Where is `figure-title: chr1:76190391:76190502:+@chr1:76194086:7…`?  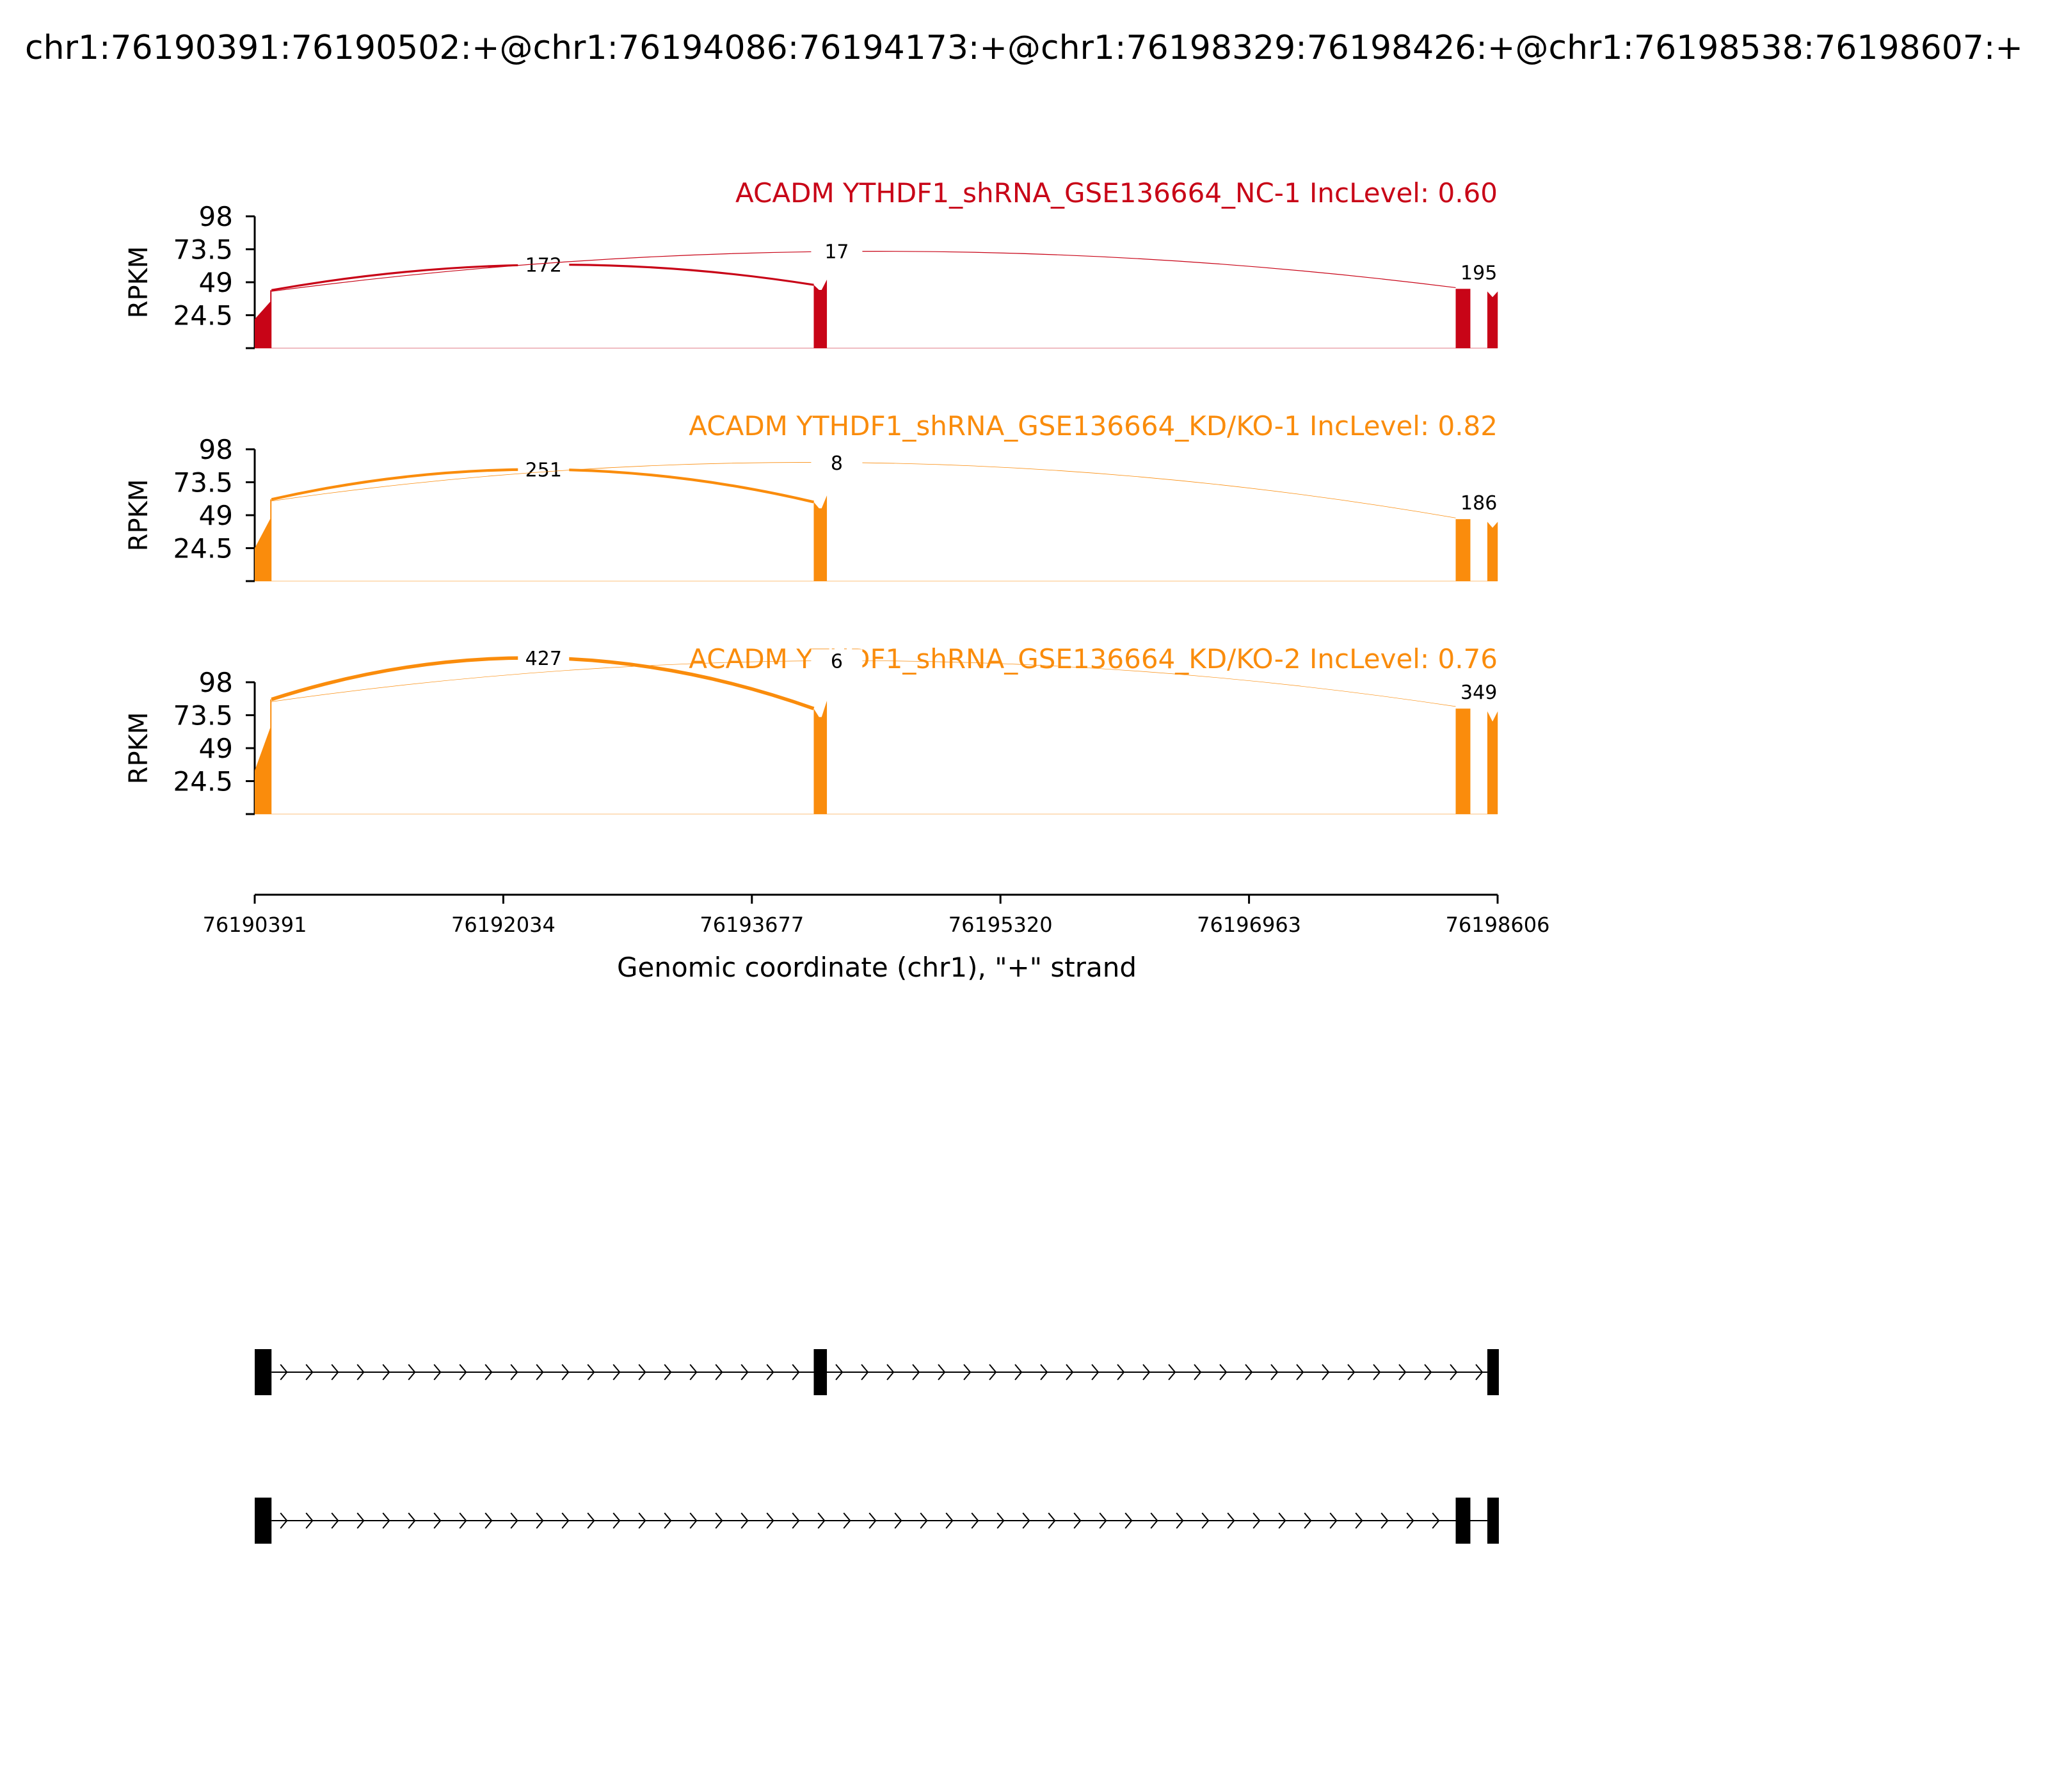
figure-title: chr1:76190391:76190502:+@chr1:76194086:7… is located at coordinates (1024, 48).